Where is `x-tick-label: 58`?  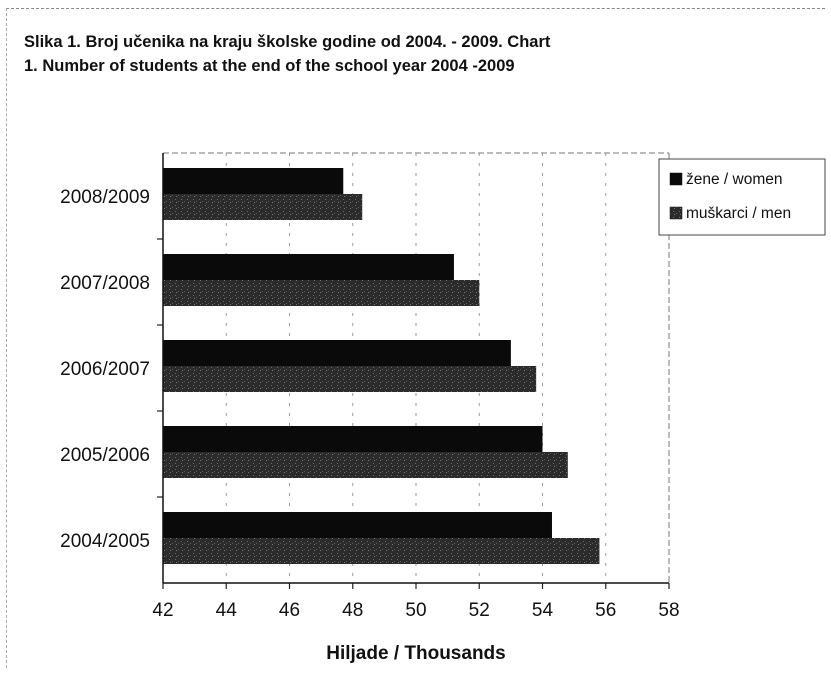 x-tick-label: 58 is located at coordinates (668, 610).